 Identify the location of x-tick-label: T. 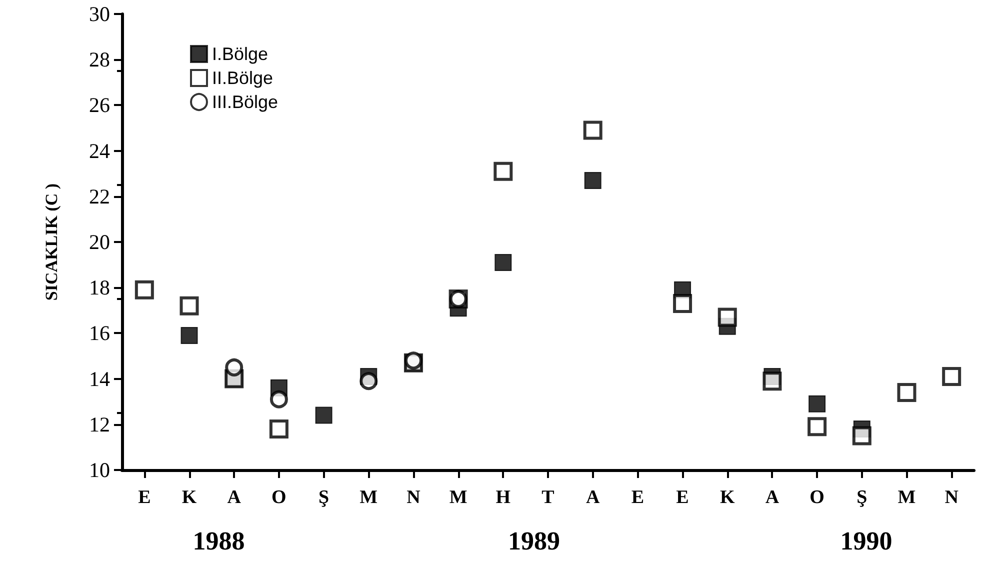
(548, 497).